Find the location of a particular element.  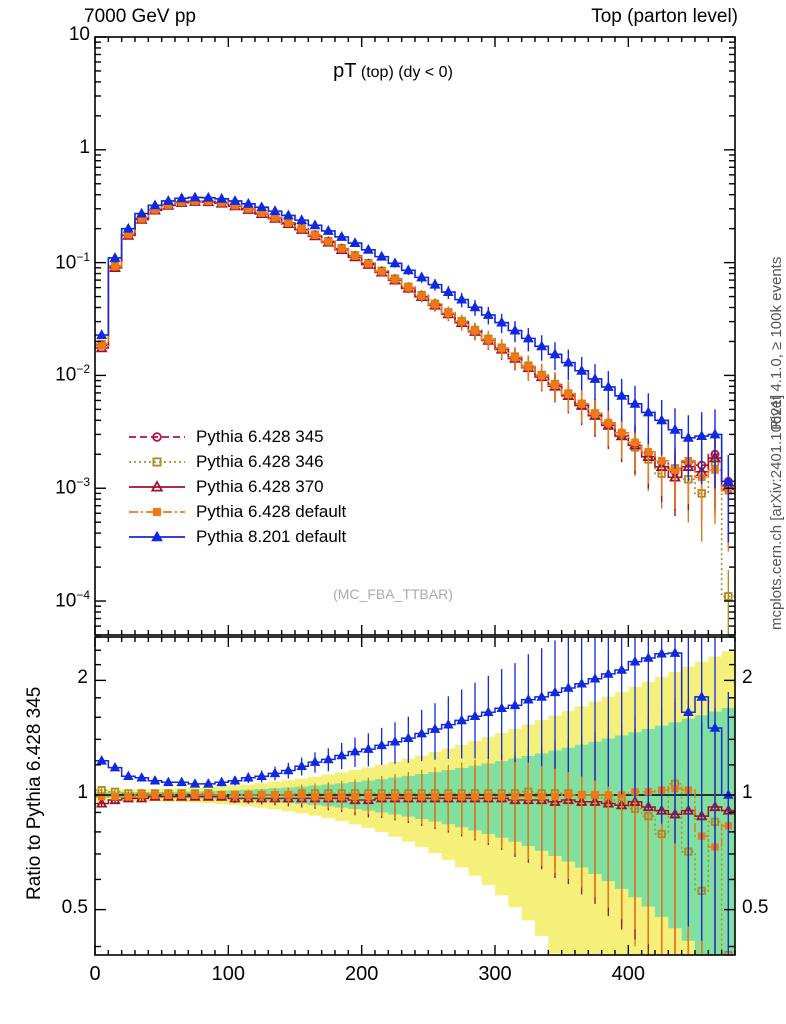

legend-item-2: Pythia 6.428 370 is located at coordinates (237, 486).